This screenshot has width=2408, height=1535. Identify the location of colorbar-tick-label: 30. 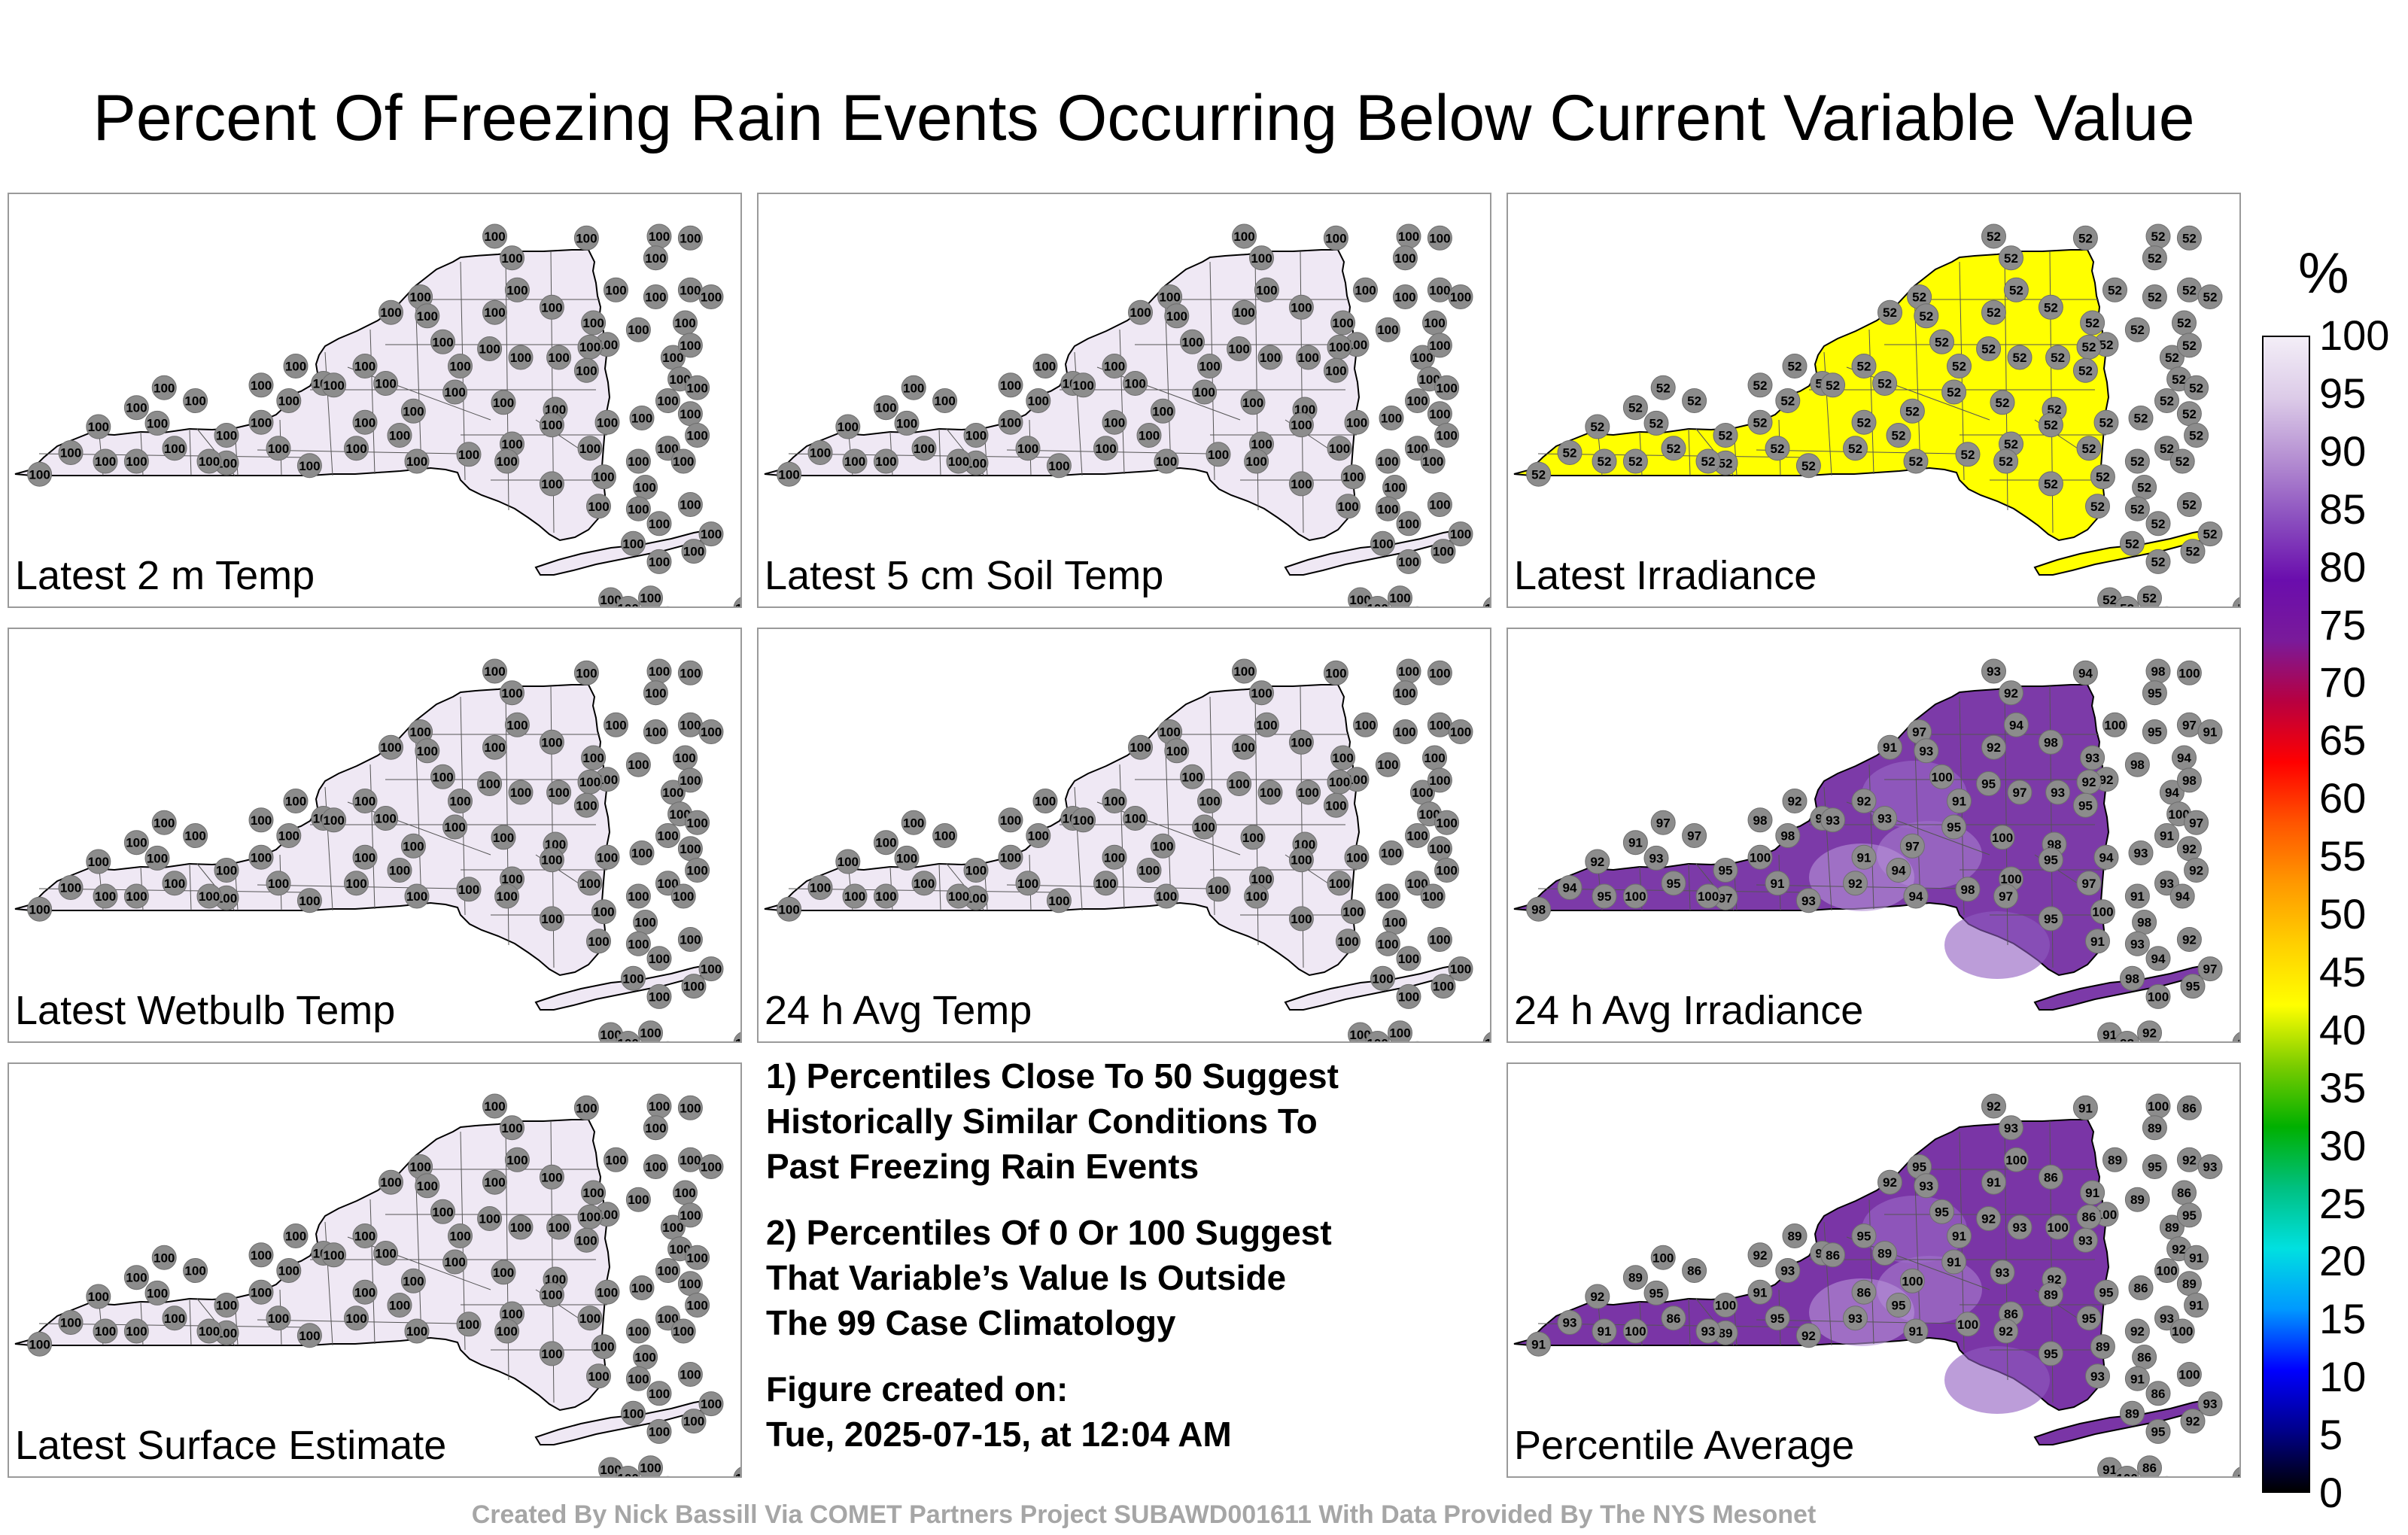
(2343, 1145).